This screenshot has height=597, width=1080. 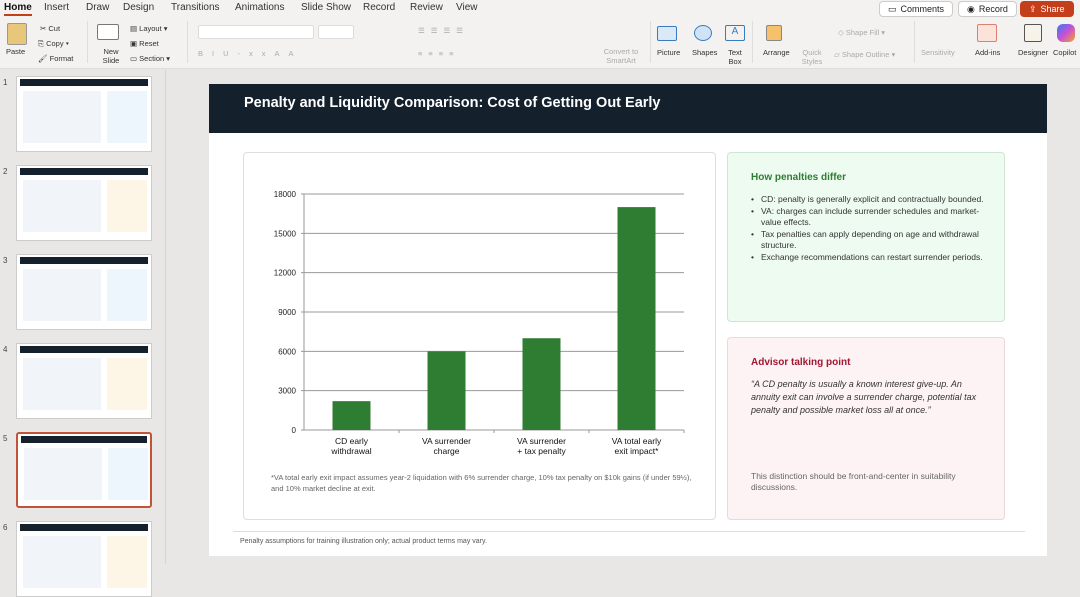 What do you see at coordinates (774, 33) in the screenshot?
I see `arrange-icon` at bounding box center [774, 33].